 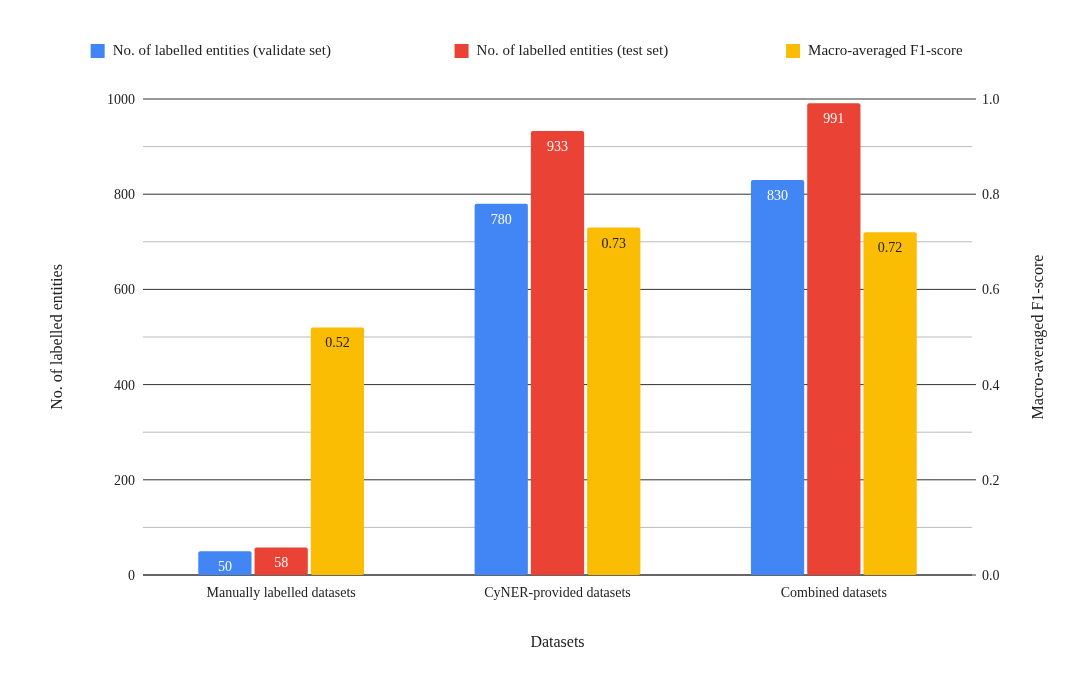 I want to click on y-axis-title: No. of labelled entities, so click(x=56, y=337).